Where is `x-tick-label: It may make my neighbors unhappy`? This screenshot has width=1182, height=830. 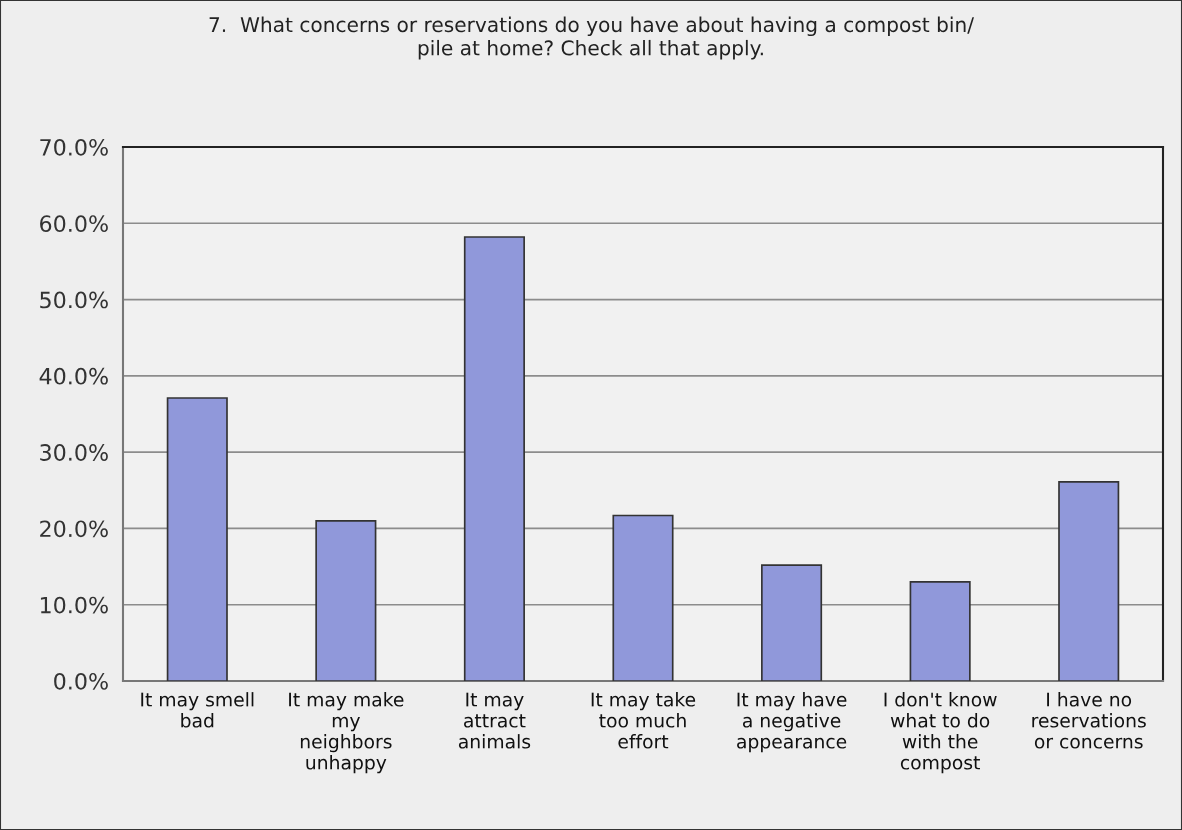
x-tick-label: It may make my neighbors unhappy is located at coordinates (346, 733).